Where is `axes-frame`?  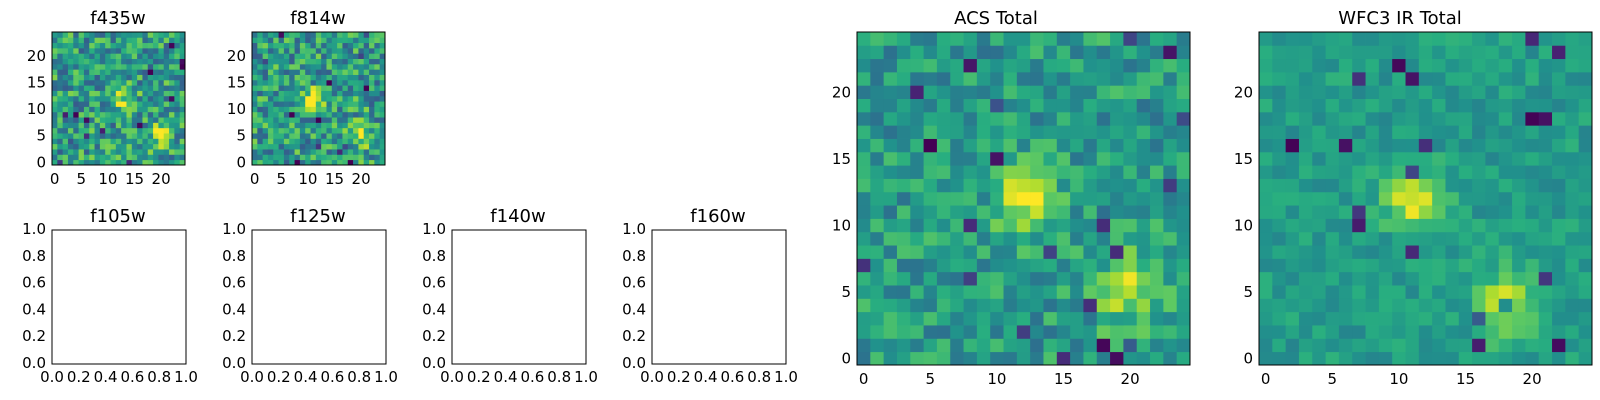
axes-frame is located at coordinates (118, 98).